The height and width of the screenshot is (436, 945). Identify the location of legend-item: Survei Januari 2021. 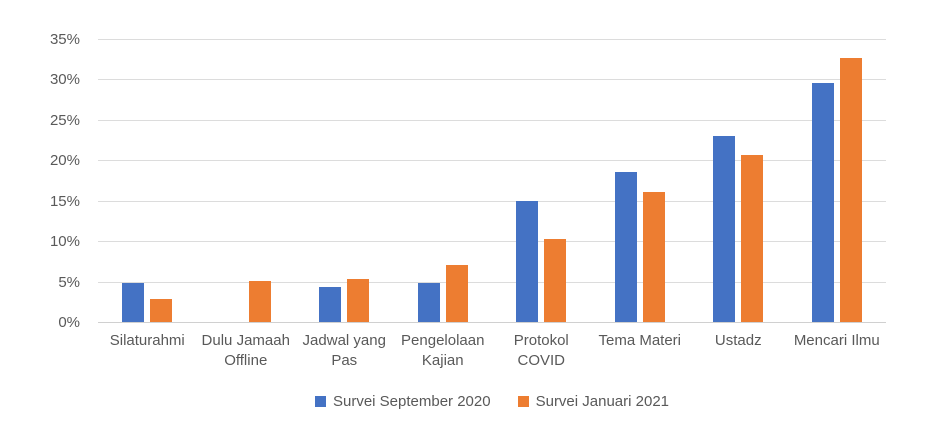
(593, 401).